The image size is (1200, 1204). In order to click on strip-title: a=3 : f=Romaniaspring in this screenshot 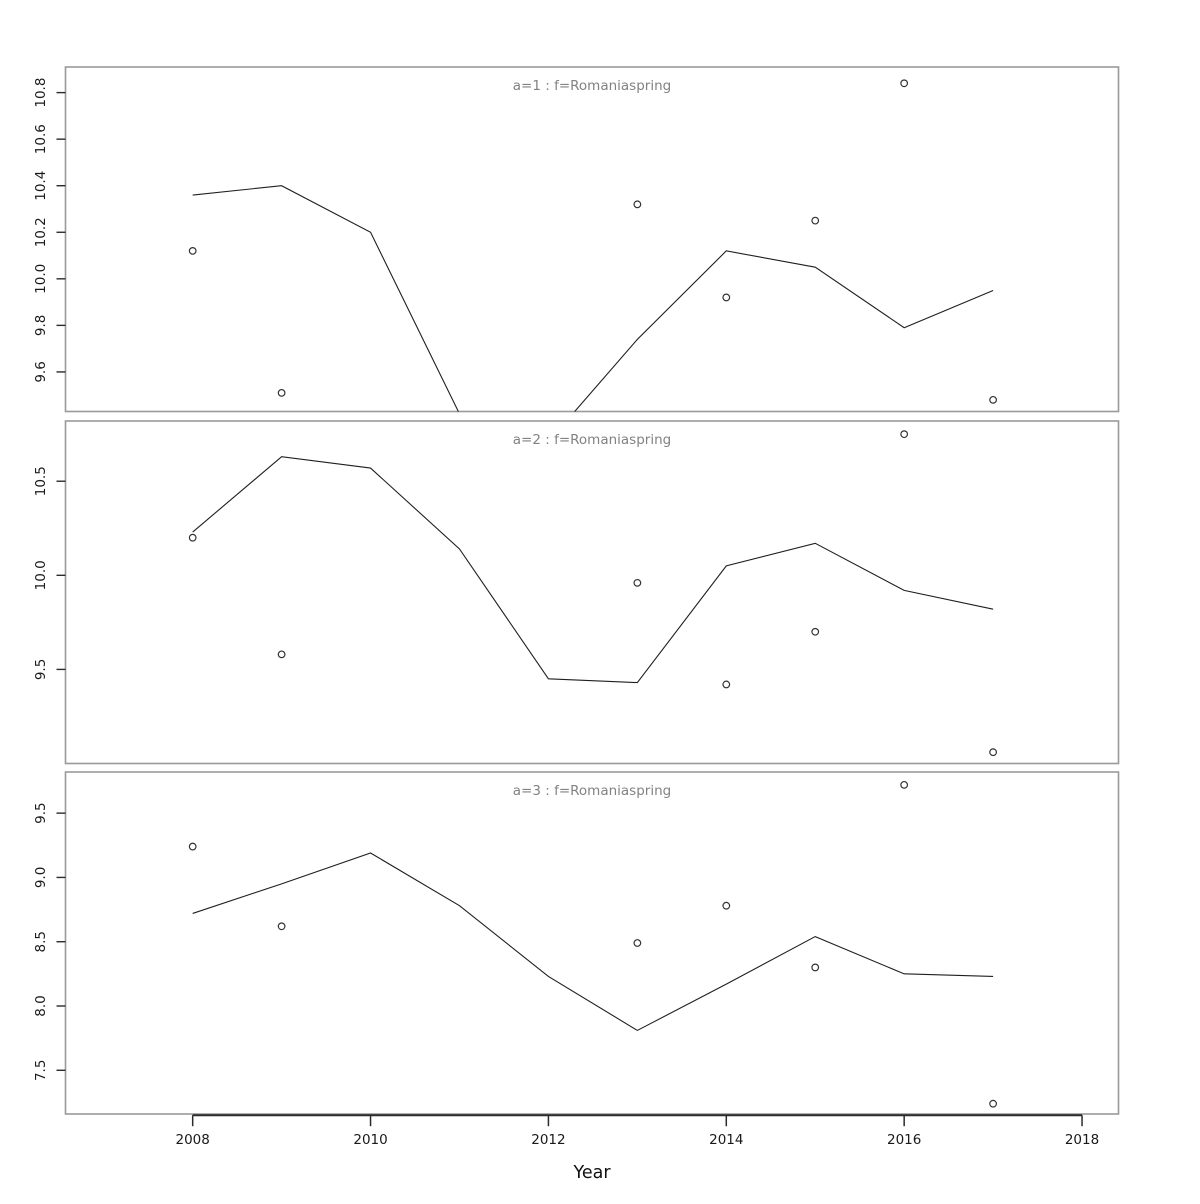, I will do `click(592, 791)`.